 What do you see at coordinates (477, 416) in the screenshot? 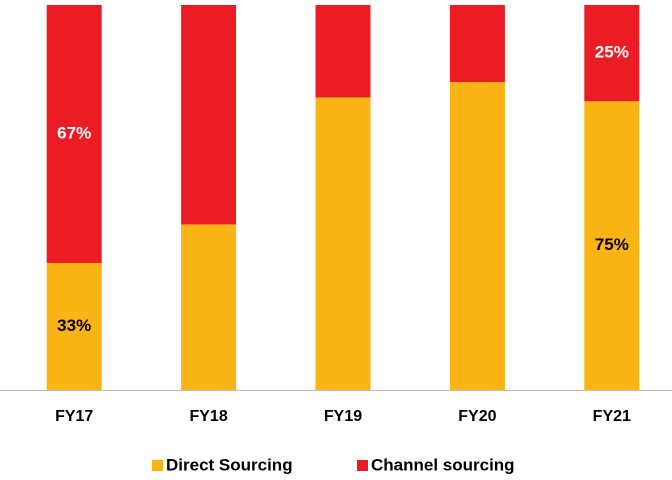
I see `x-tick-label: FY20` at bounding box center [477, 416].